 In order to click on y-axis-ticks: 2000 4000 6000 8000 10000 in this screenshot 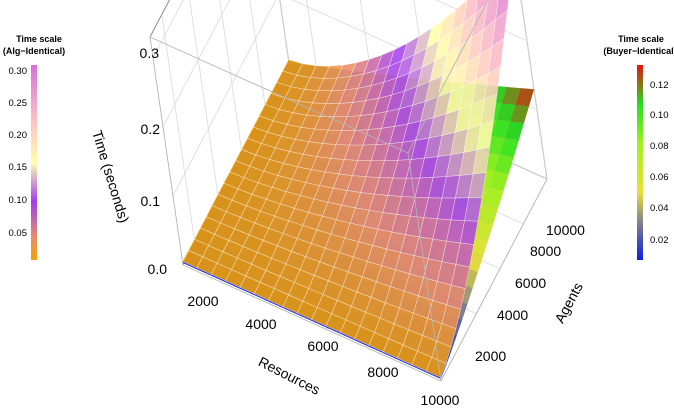, I will do `click(530, 293)`.